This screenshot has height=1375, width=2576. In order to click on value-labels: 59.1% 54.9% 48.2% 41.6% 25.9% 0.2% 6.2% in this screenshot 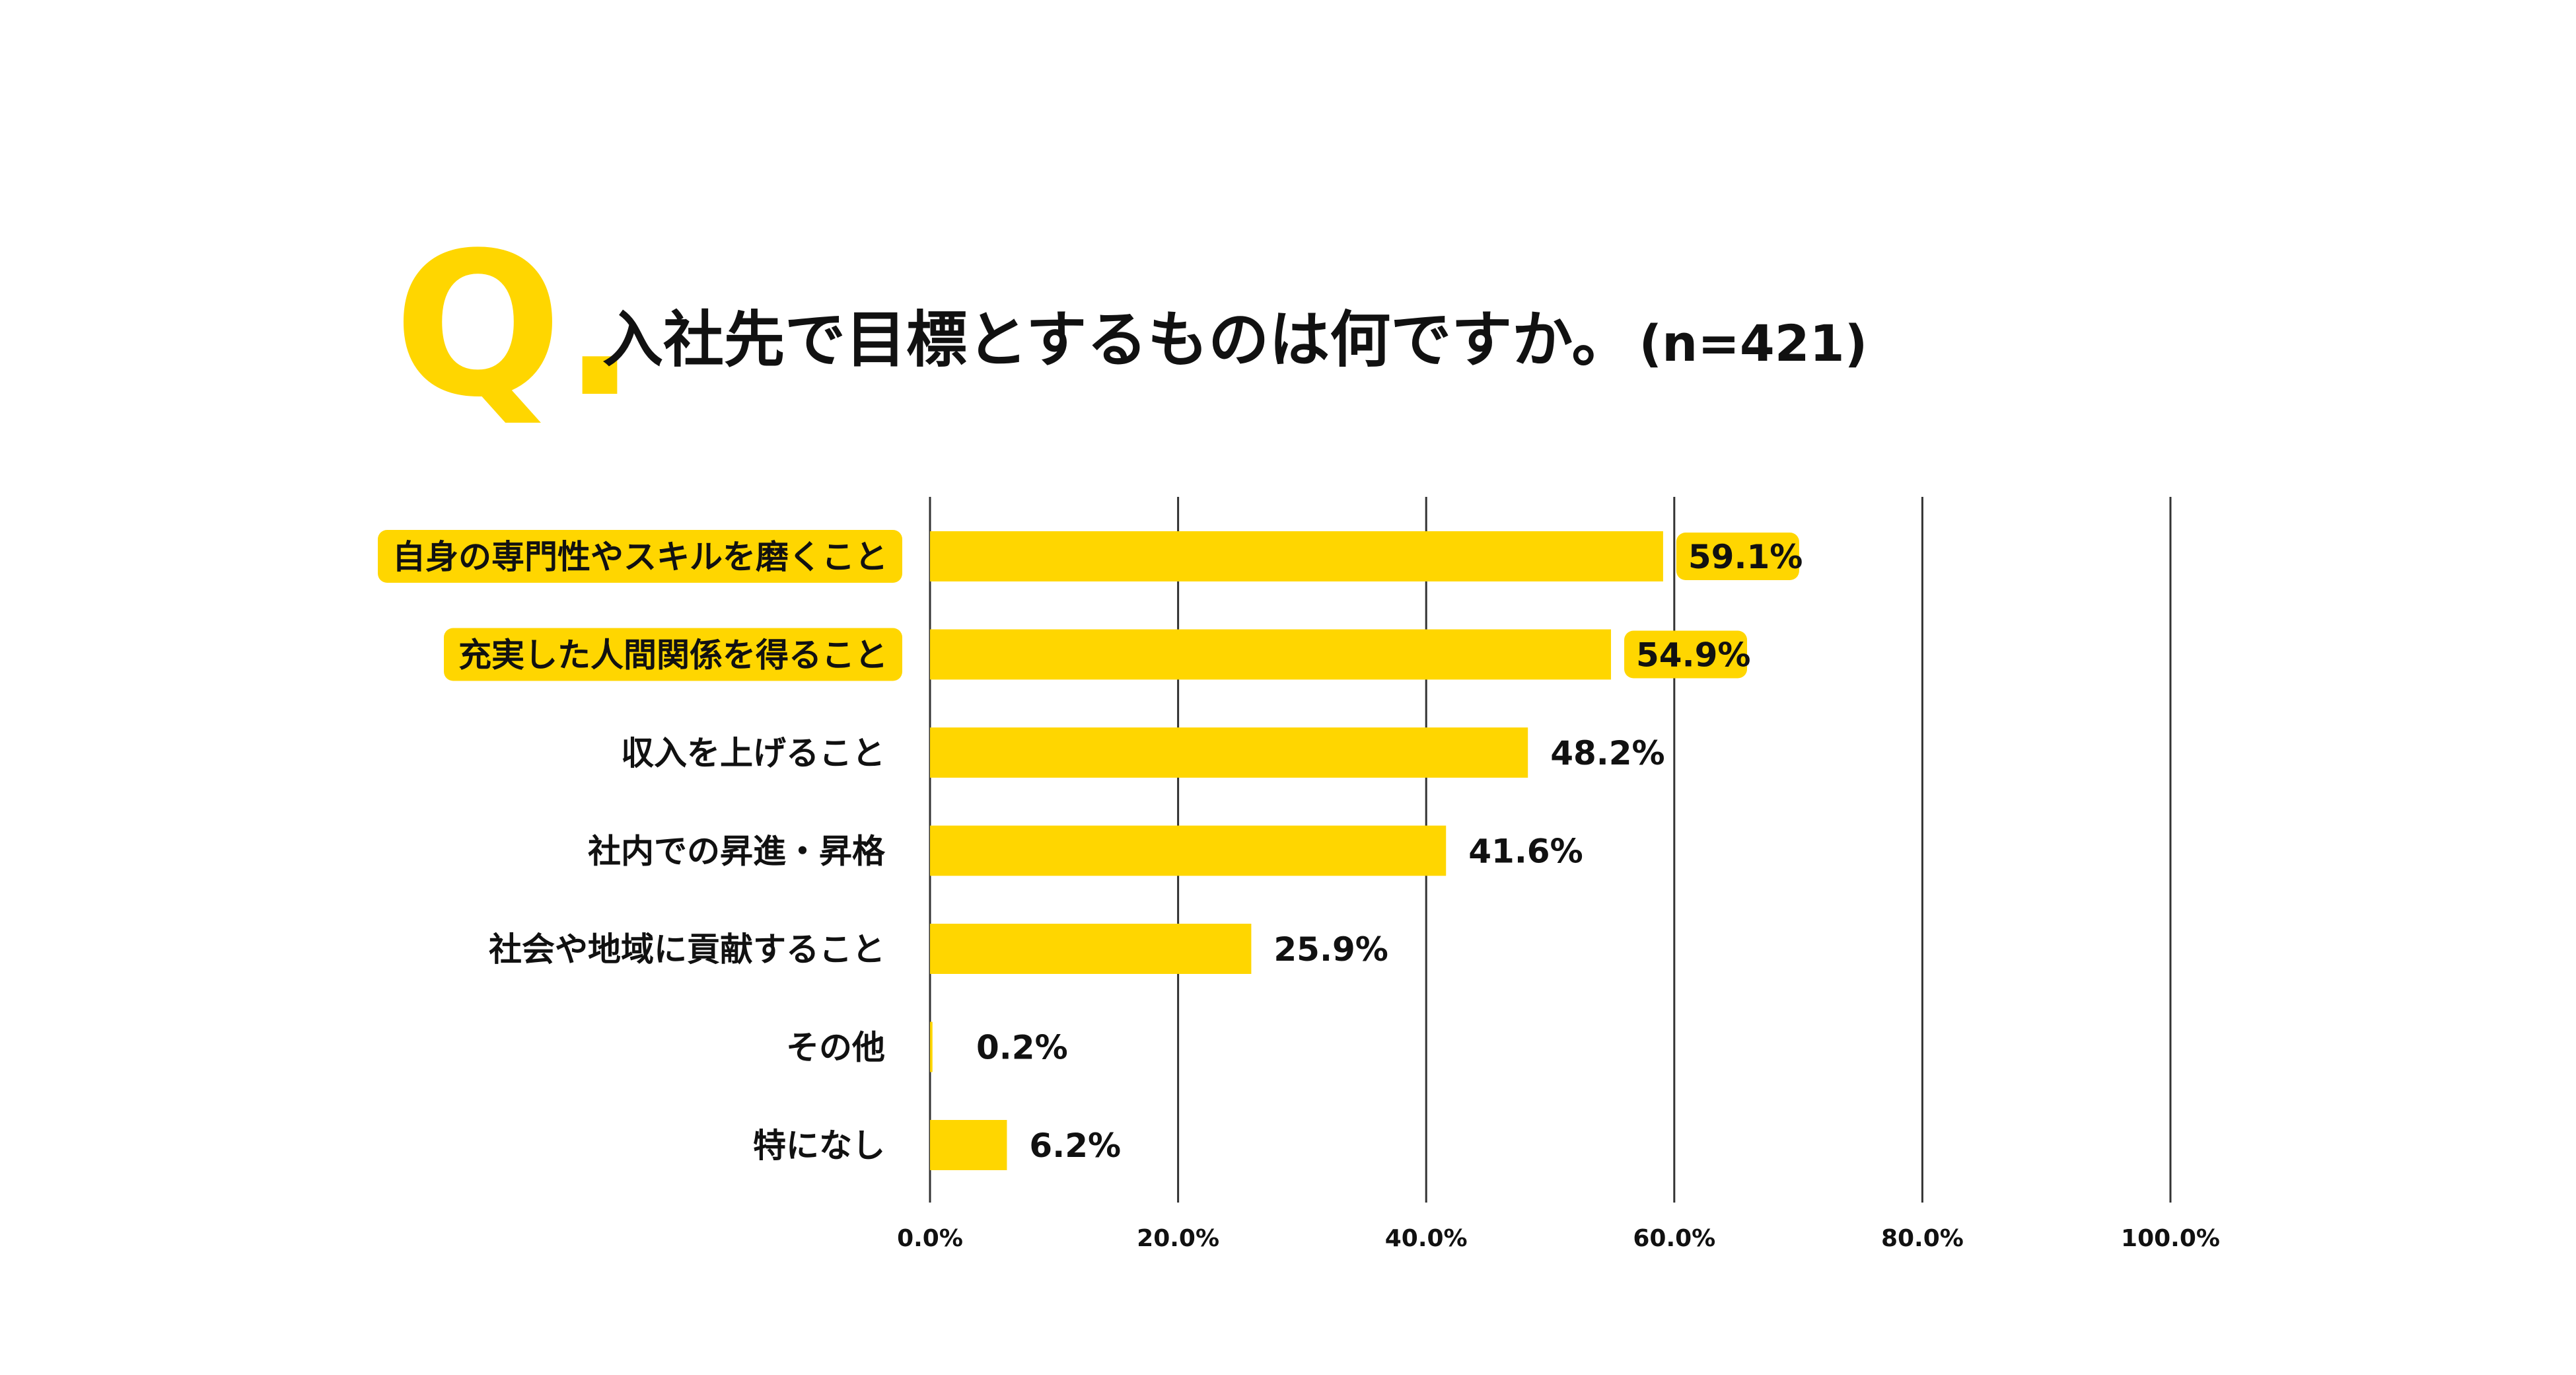, I will do `click(1389, 849)`.